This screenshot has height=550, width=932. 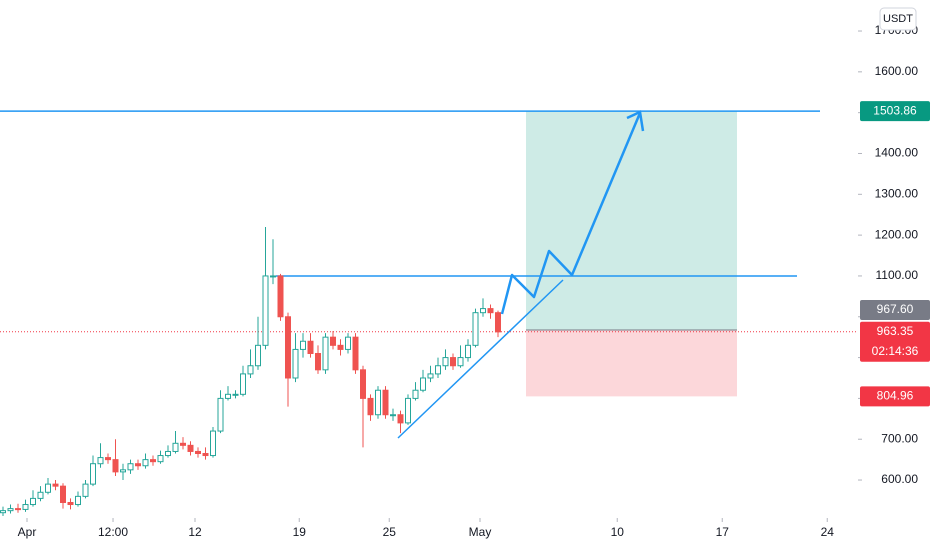 I want to click on entry-label: 967.60, so click(x=895, y=309).